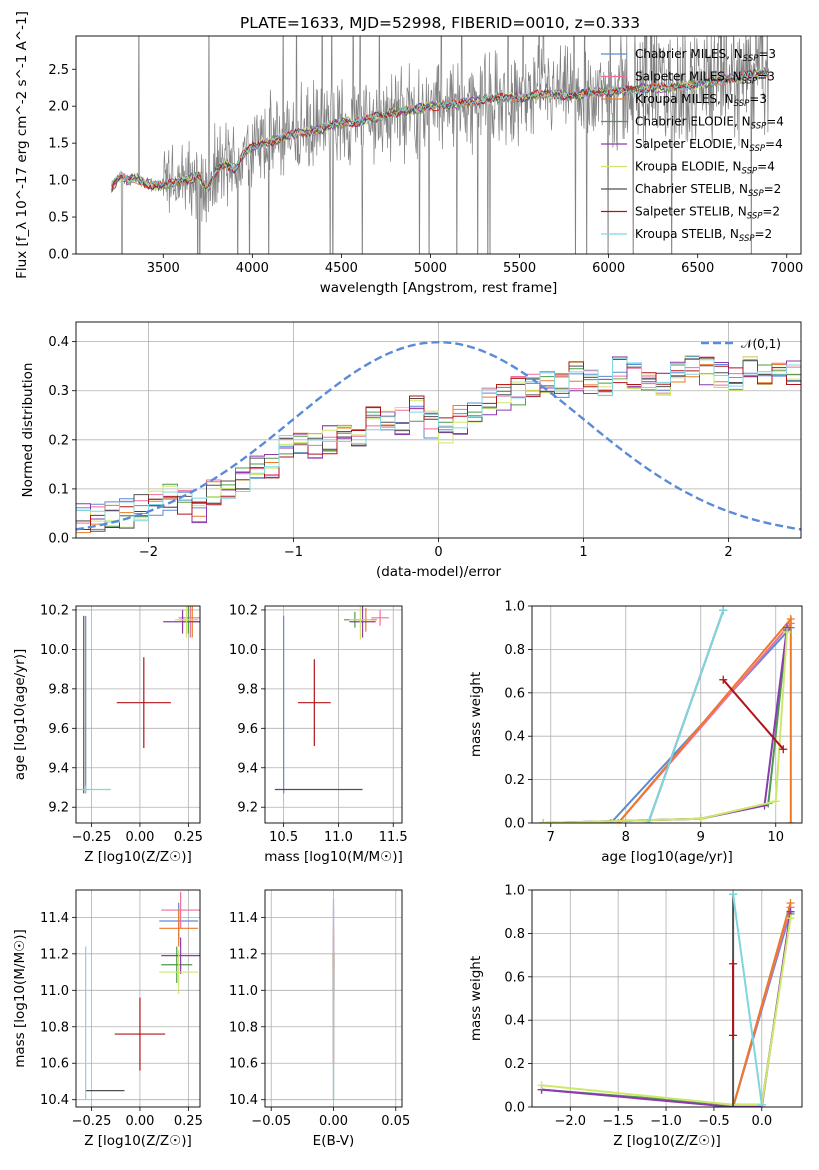 The height and width of the screenshot is (1170, 819). I want to click on plot-area-mass-weight-vs-age, so click(667, 714).